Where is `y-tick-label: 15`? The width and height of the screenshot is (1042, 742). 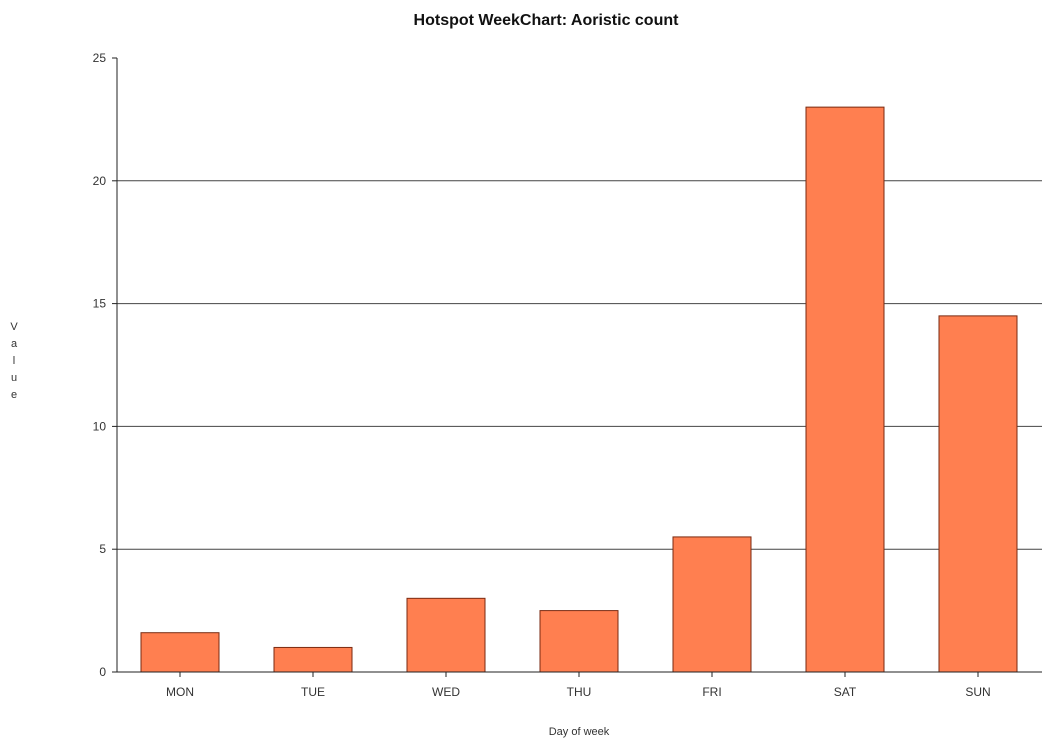
y-tick-label: 15 is located at coordinates (100, 304).